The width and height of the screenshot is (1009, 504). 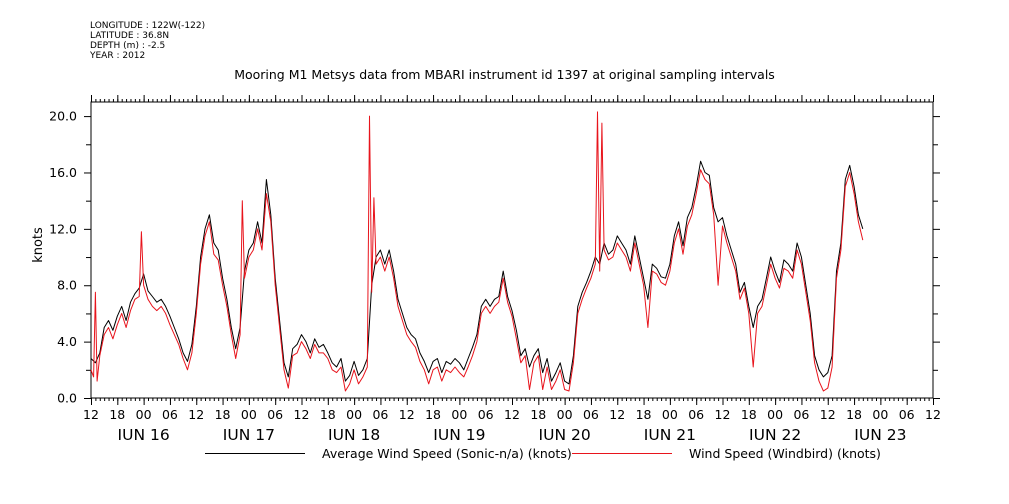 I want to click on legend-label-series2: Wind Speed (Windbird) (knots), so click(x=785, y=453).